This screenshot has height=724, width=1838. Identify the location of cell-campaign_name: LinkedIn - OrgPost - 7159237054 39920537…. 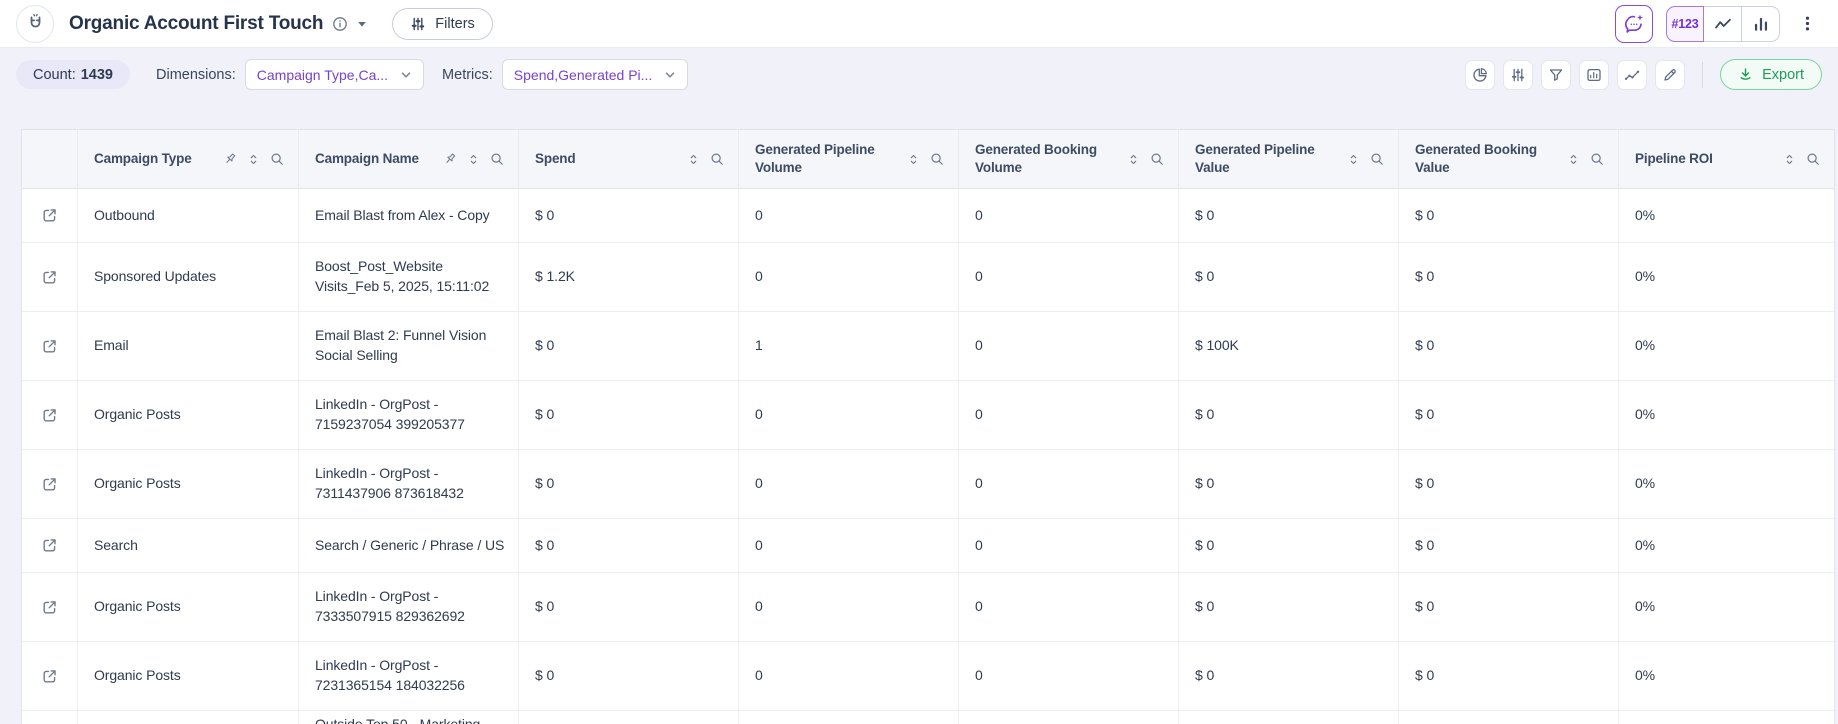
(409, 415).